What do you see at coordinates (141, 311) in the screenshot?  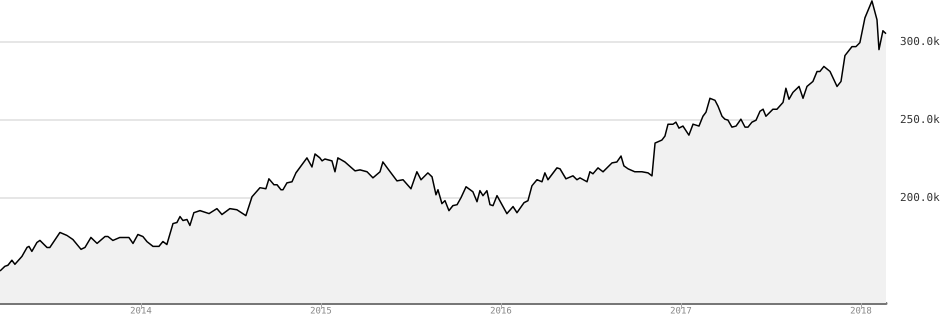 I see `x-tick-label: 2014` at bounding box center [141, 311].